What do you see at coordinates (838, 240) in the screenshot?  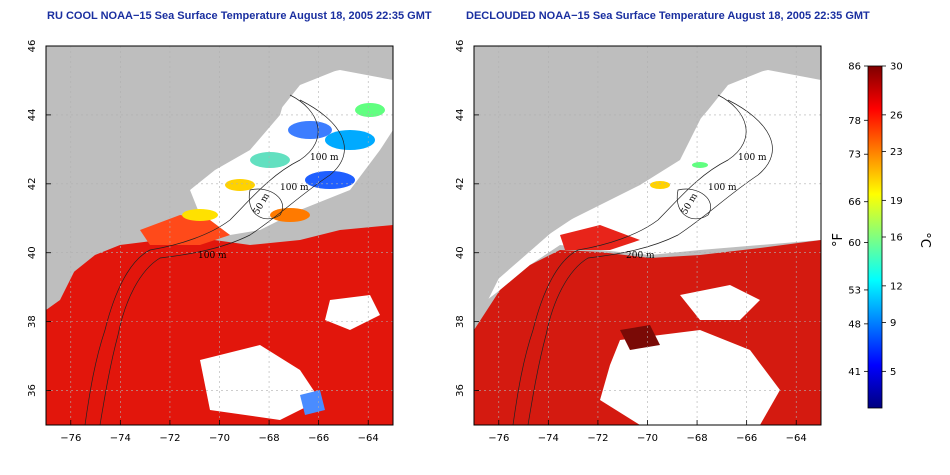 I see `fahrenheit-unit-label: °F` at bounding box center [838, 240].